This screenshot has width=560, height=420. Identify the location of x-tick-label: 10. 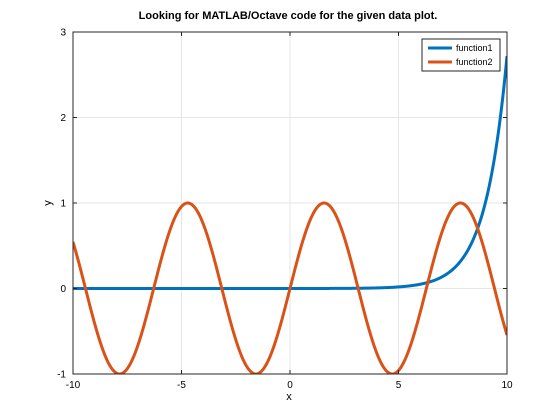
(507, 385).